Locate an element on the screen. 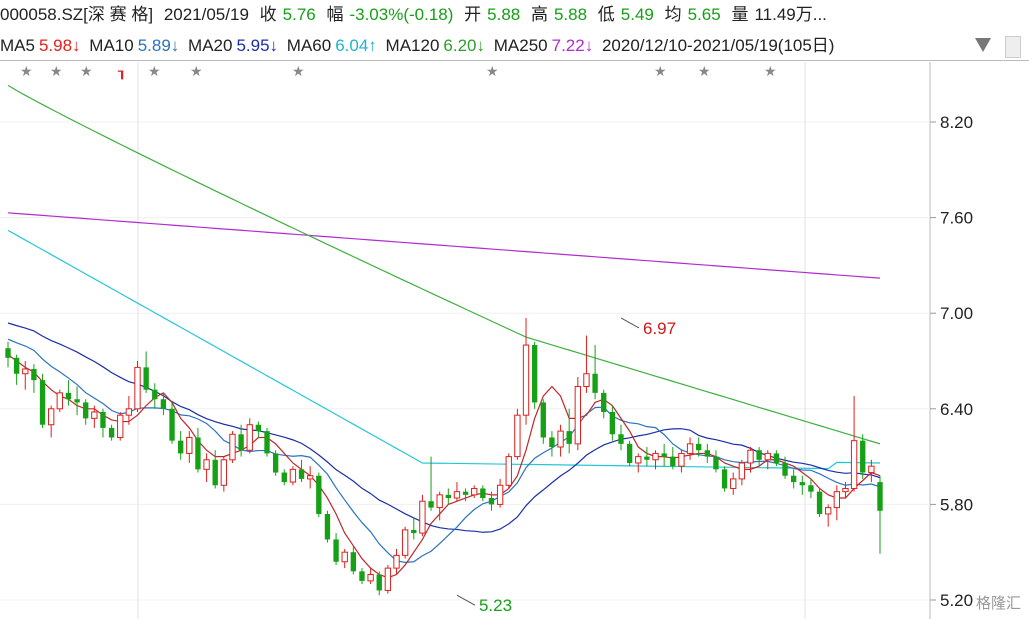 Image resolution: width=1029 pixels, height=619 pixels. low-label: 低 is located at coordinates (606, 14).